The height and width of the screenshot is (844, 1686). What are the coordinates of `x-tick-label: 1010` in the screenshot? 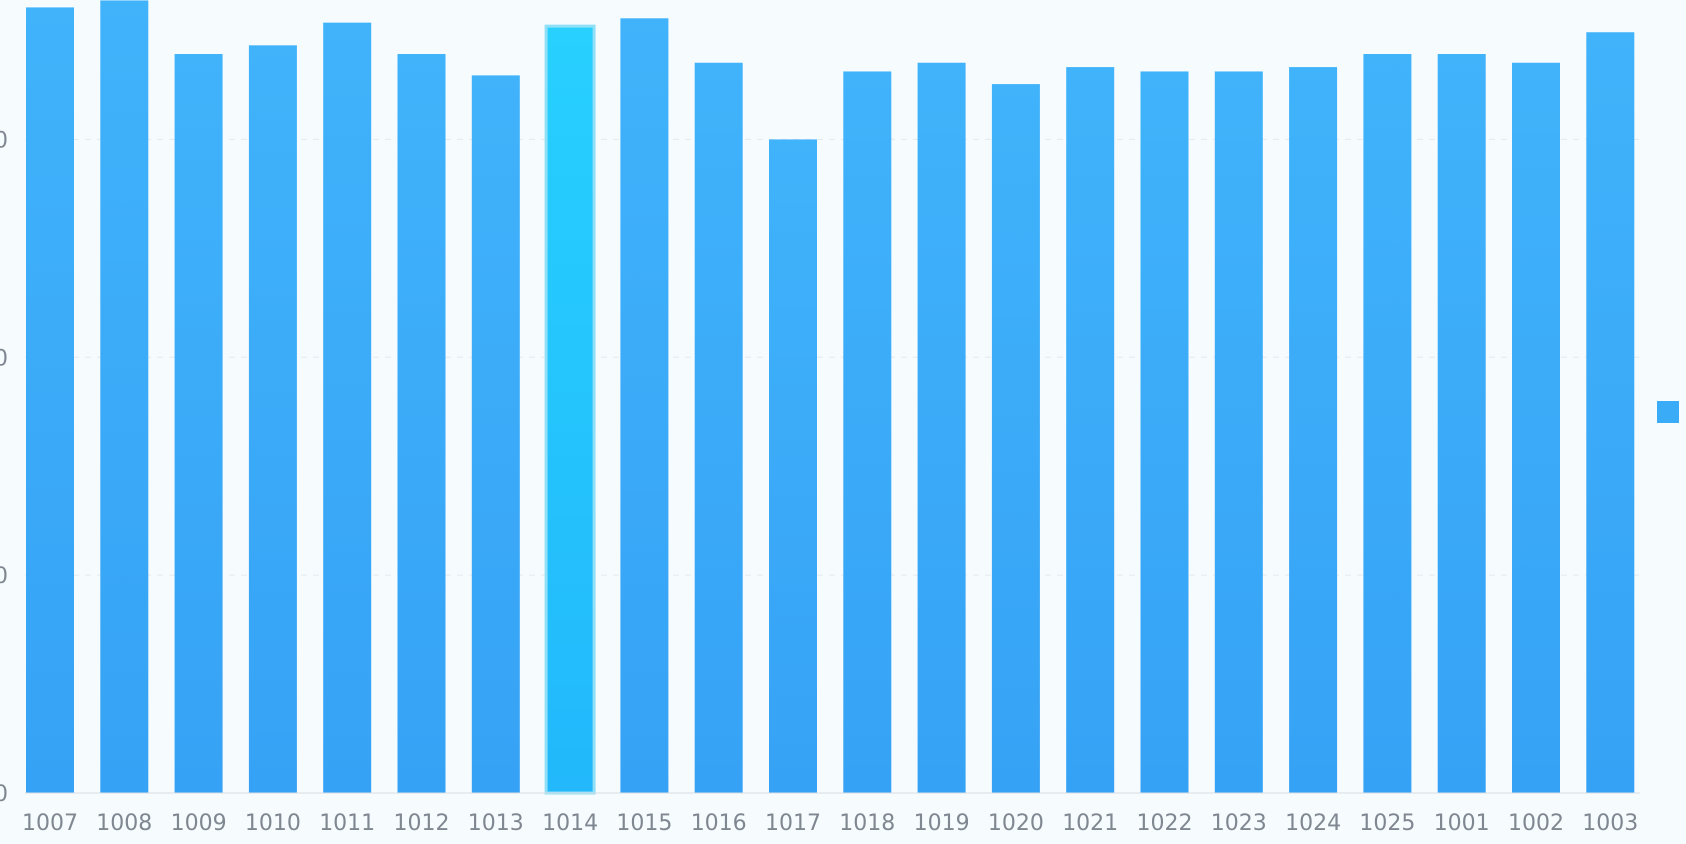 It's located at (273, 823).